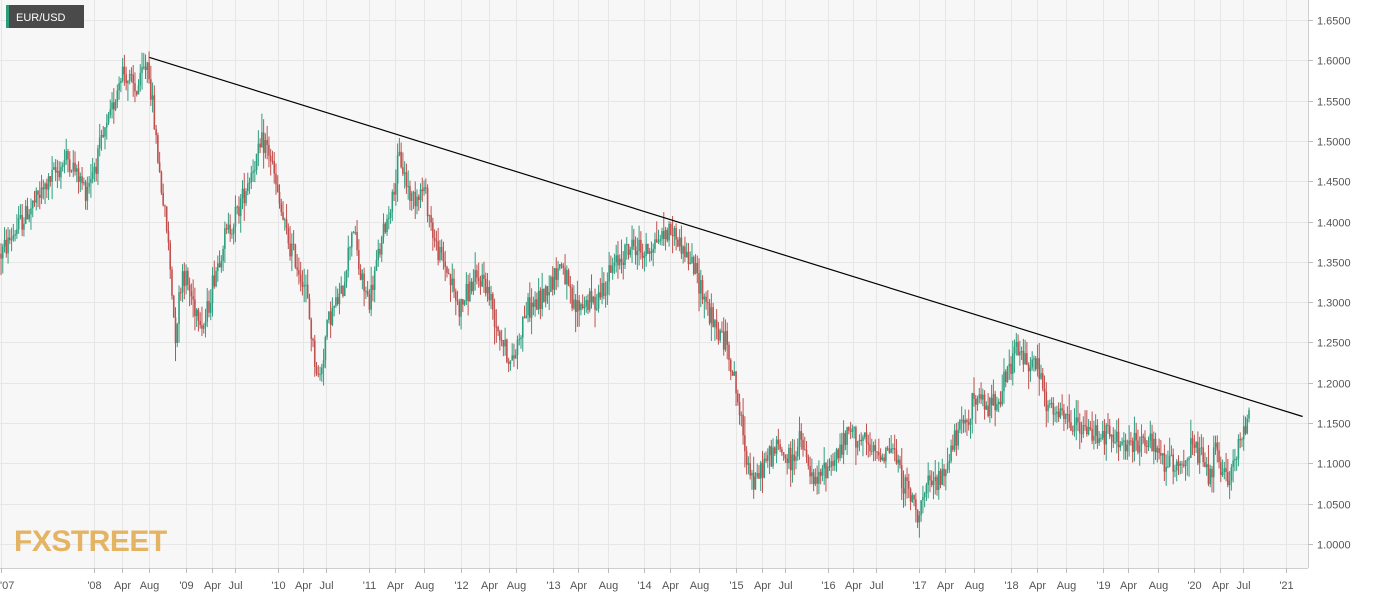 This screenshot has width=1387, height=598. I want to click on y-tick-label: 1.5000, so click(1334, 143).